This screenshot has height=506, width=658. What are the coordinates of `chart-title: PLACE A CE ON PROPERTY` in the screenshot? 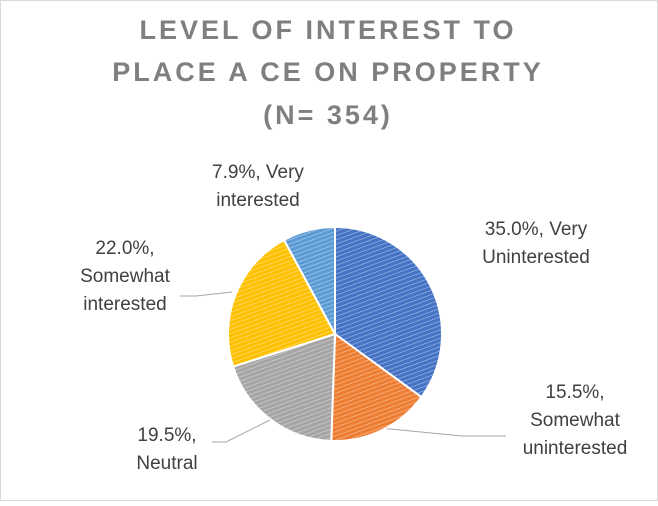 It's located at (328, 72).